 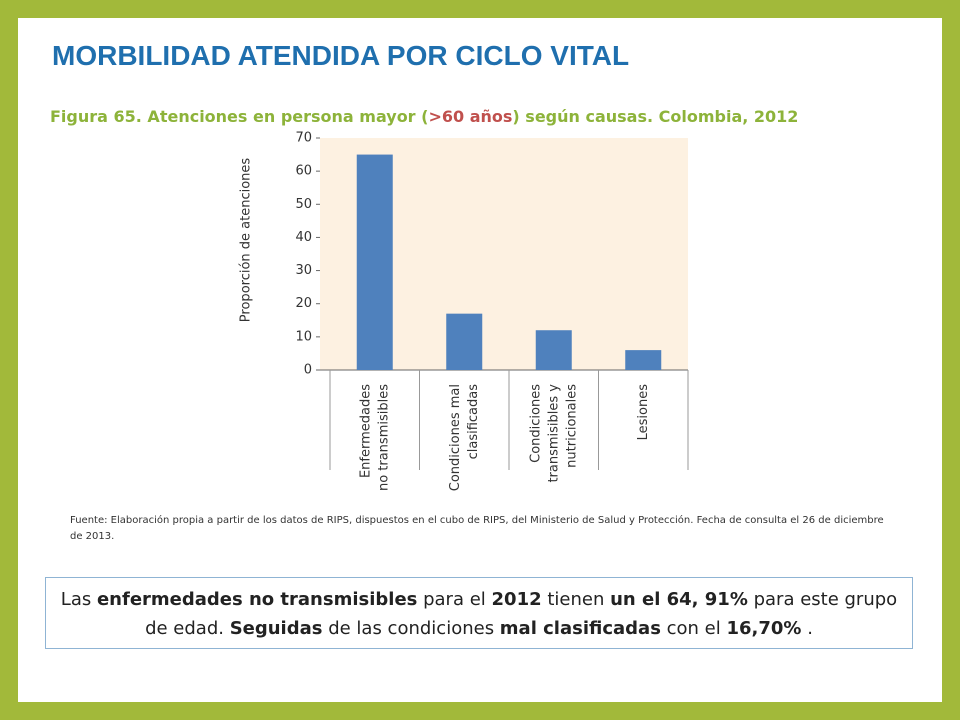 I want to click on x-tick-label: Condiciones, so click(x=535, y=423).